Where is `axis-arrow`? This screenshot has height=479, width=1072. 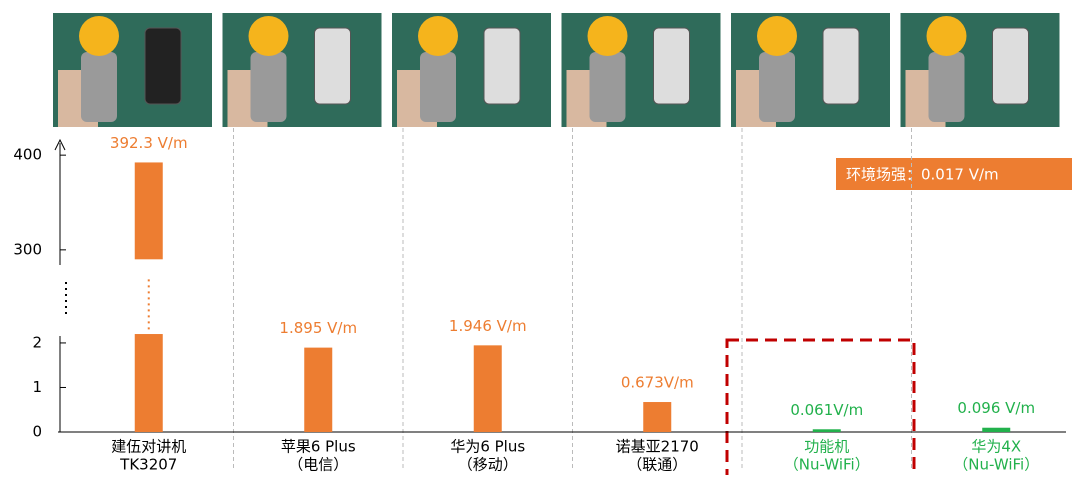 axis-arrow is located at coordinates (60, 144).